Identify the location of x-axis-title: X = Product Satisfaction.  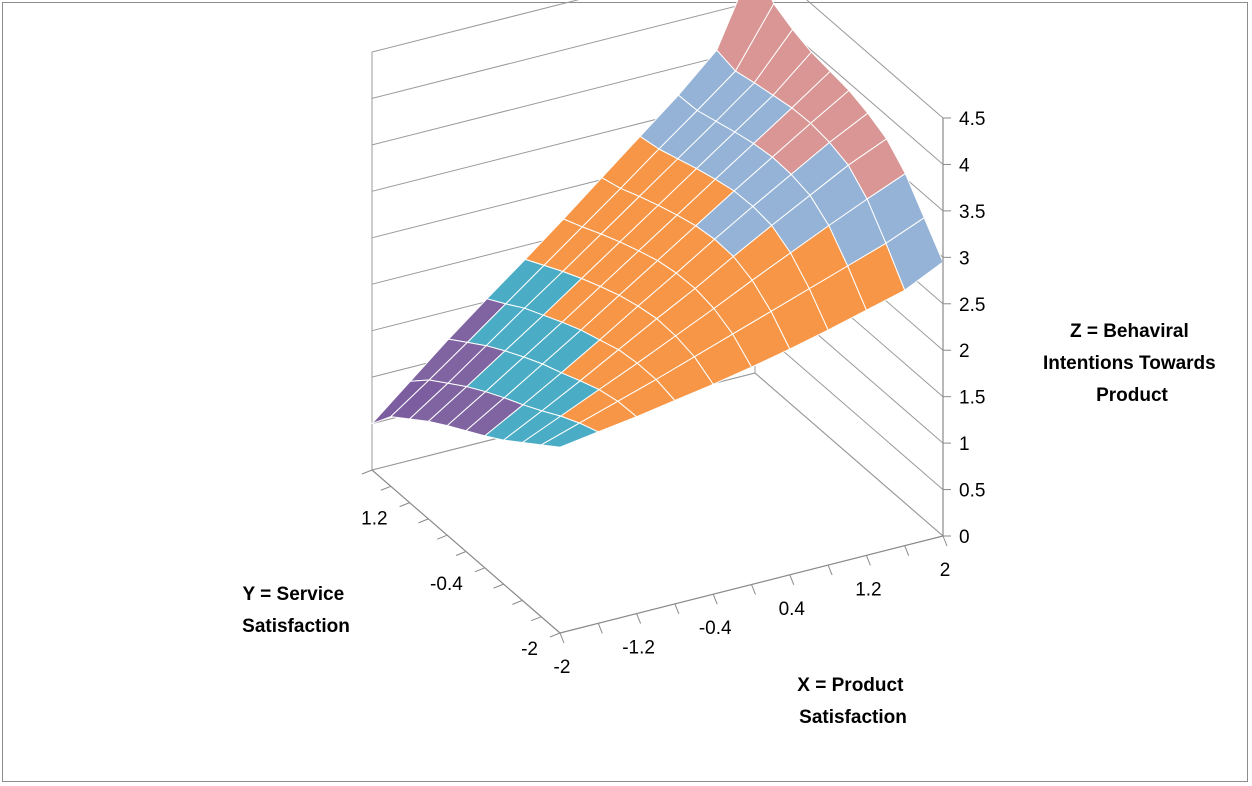
(852, 701).